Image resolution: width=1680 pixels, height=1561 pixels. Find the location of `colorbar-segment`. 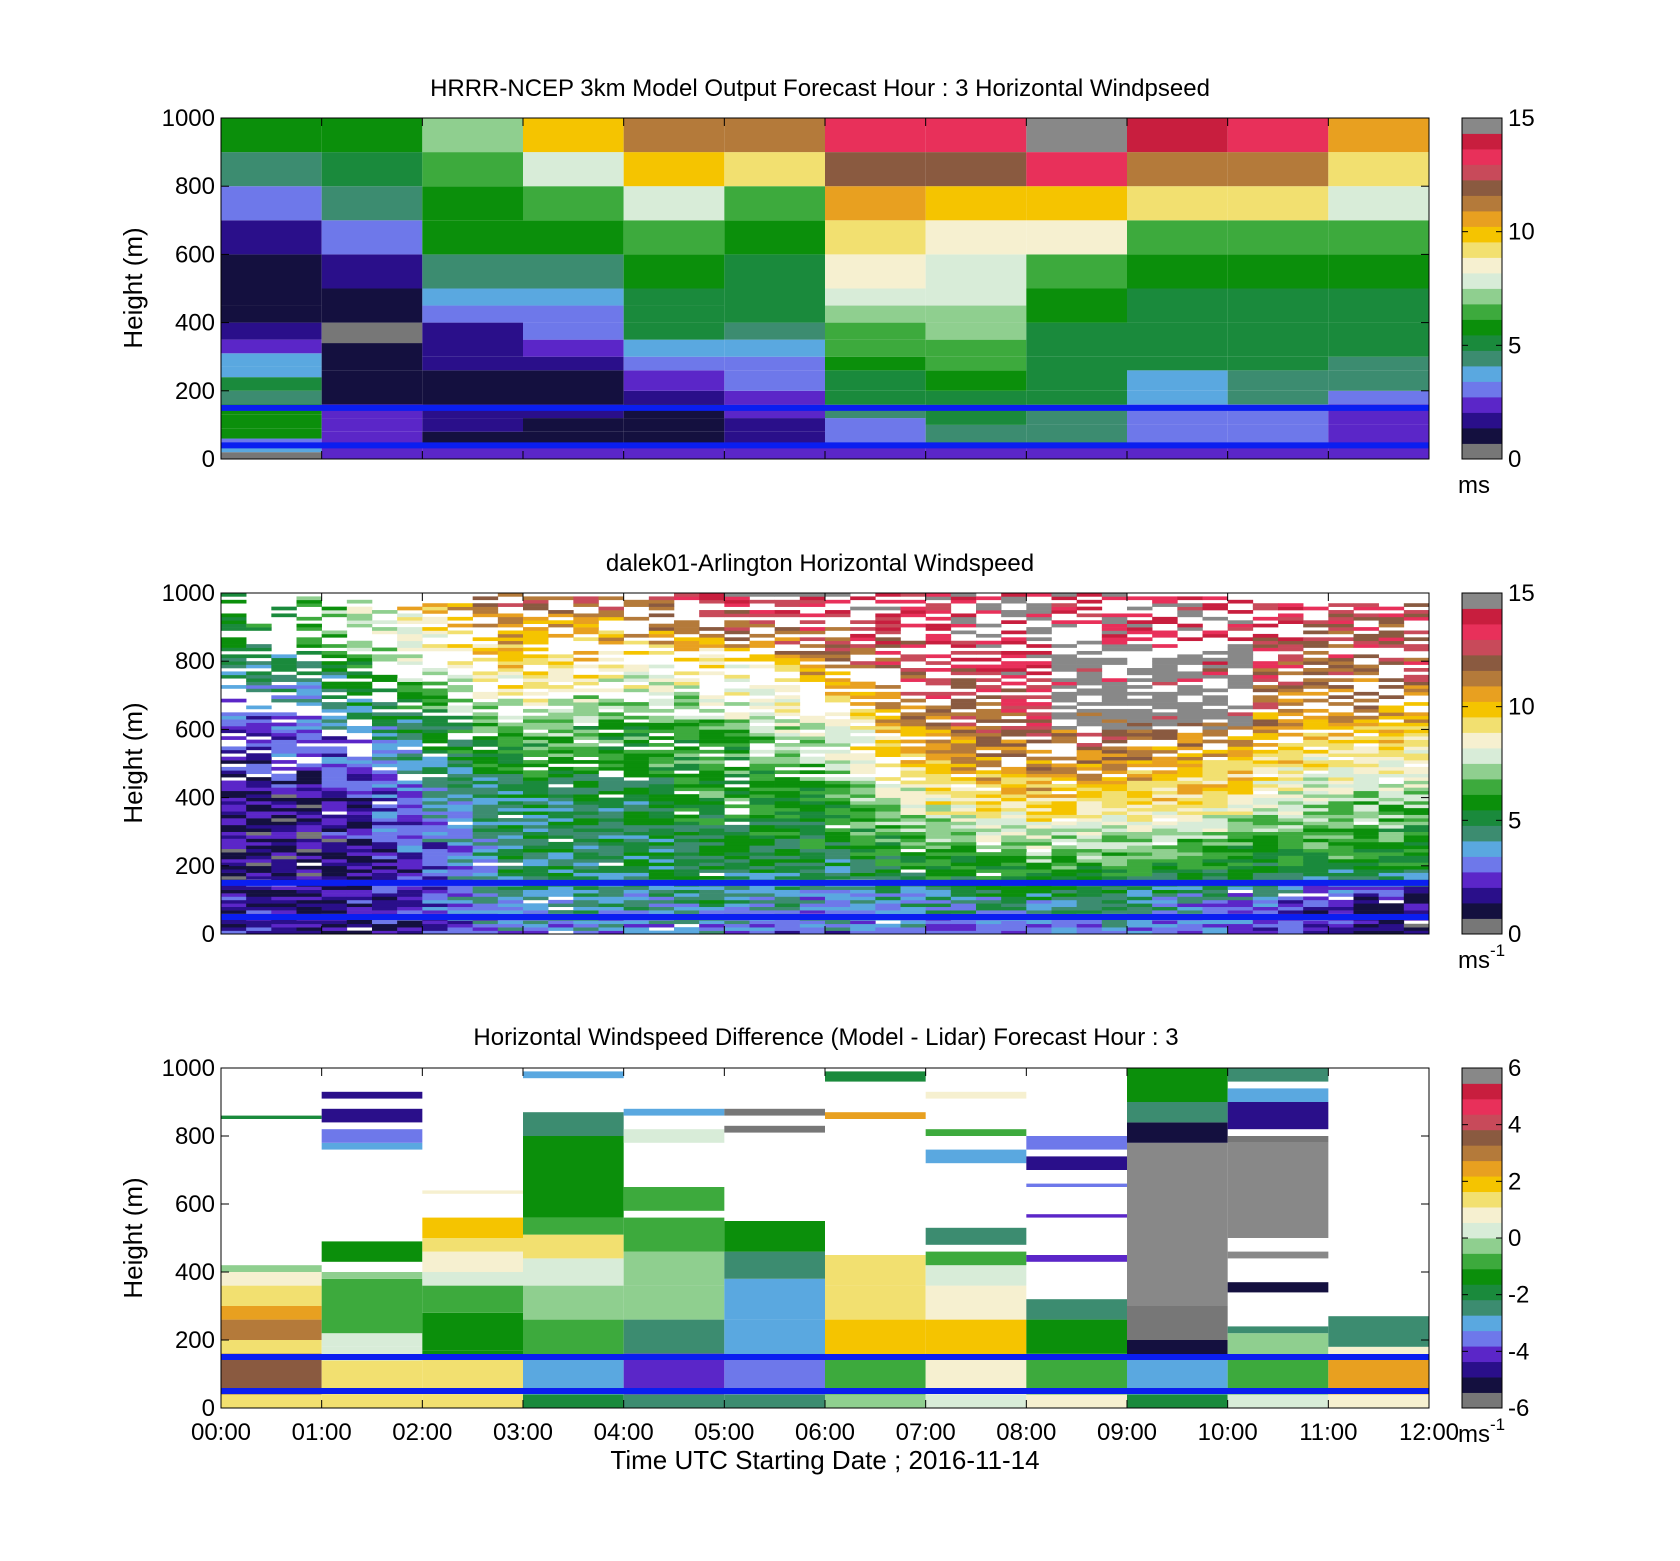

colorbar-segment is located at coordinates (1482, 1369).